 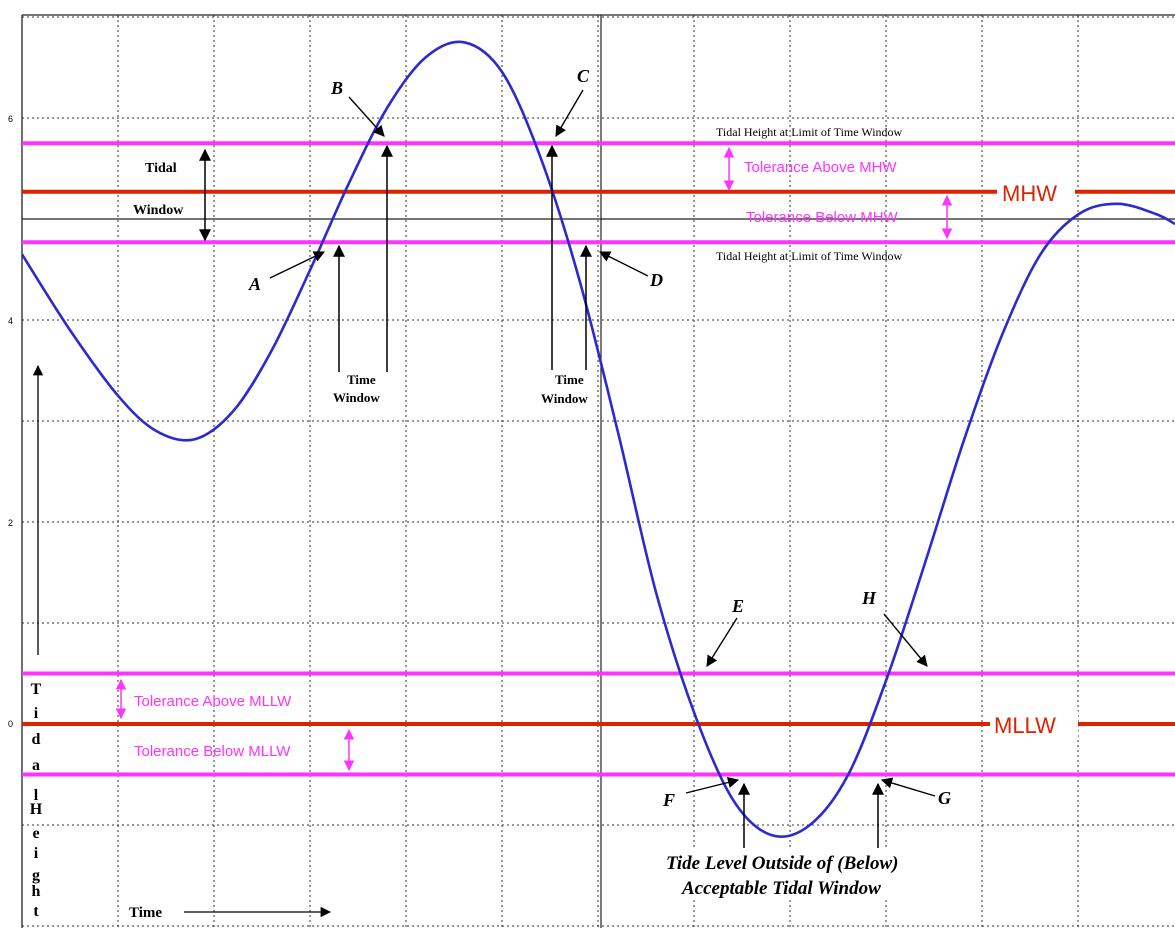 What do you see at coordinates (36, 689) in the screenshot?
I see `y-axis-letter: T` at bounding box center [36, 689].